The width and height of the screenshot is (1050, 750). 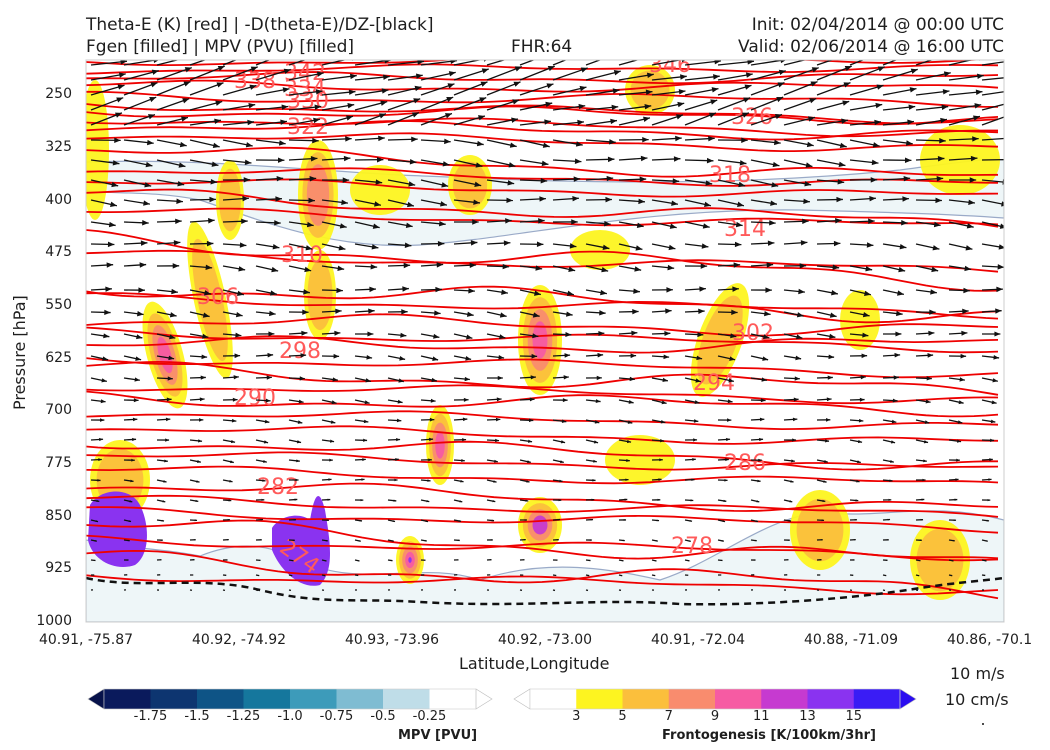 I want to click on mpv-colorbar-outline, so click(x=290, y=699).